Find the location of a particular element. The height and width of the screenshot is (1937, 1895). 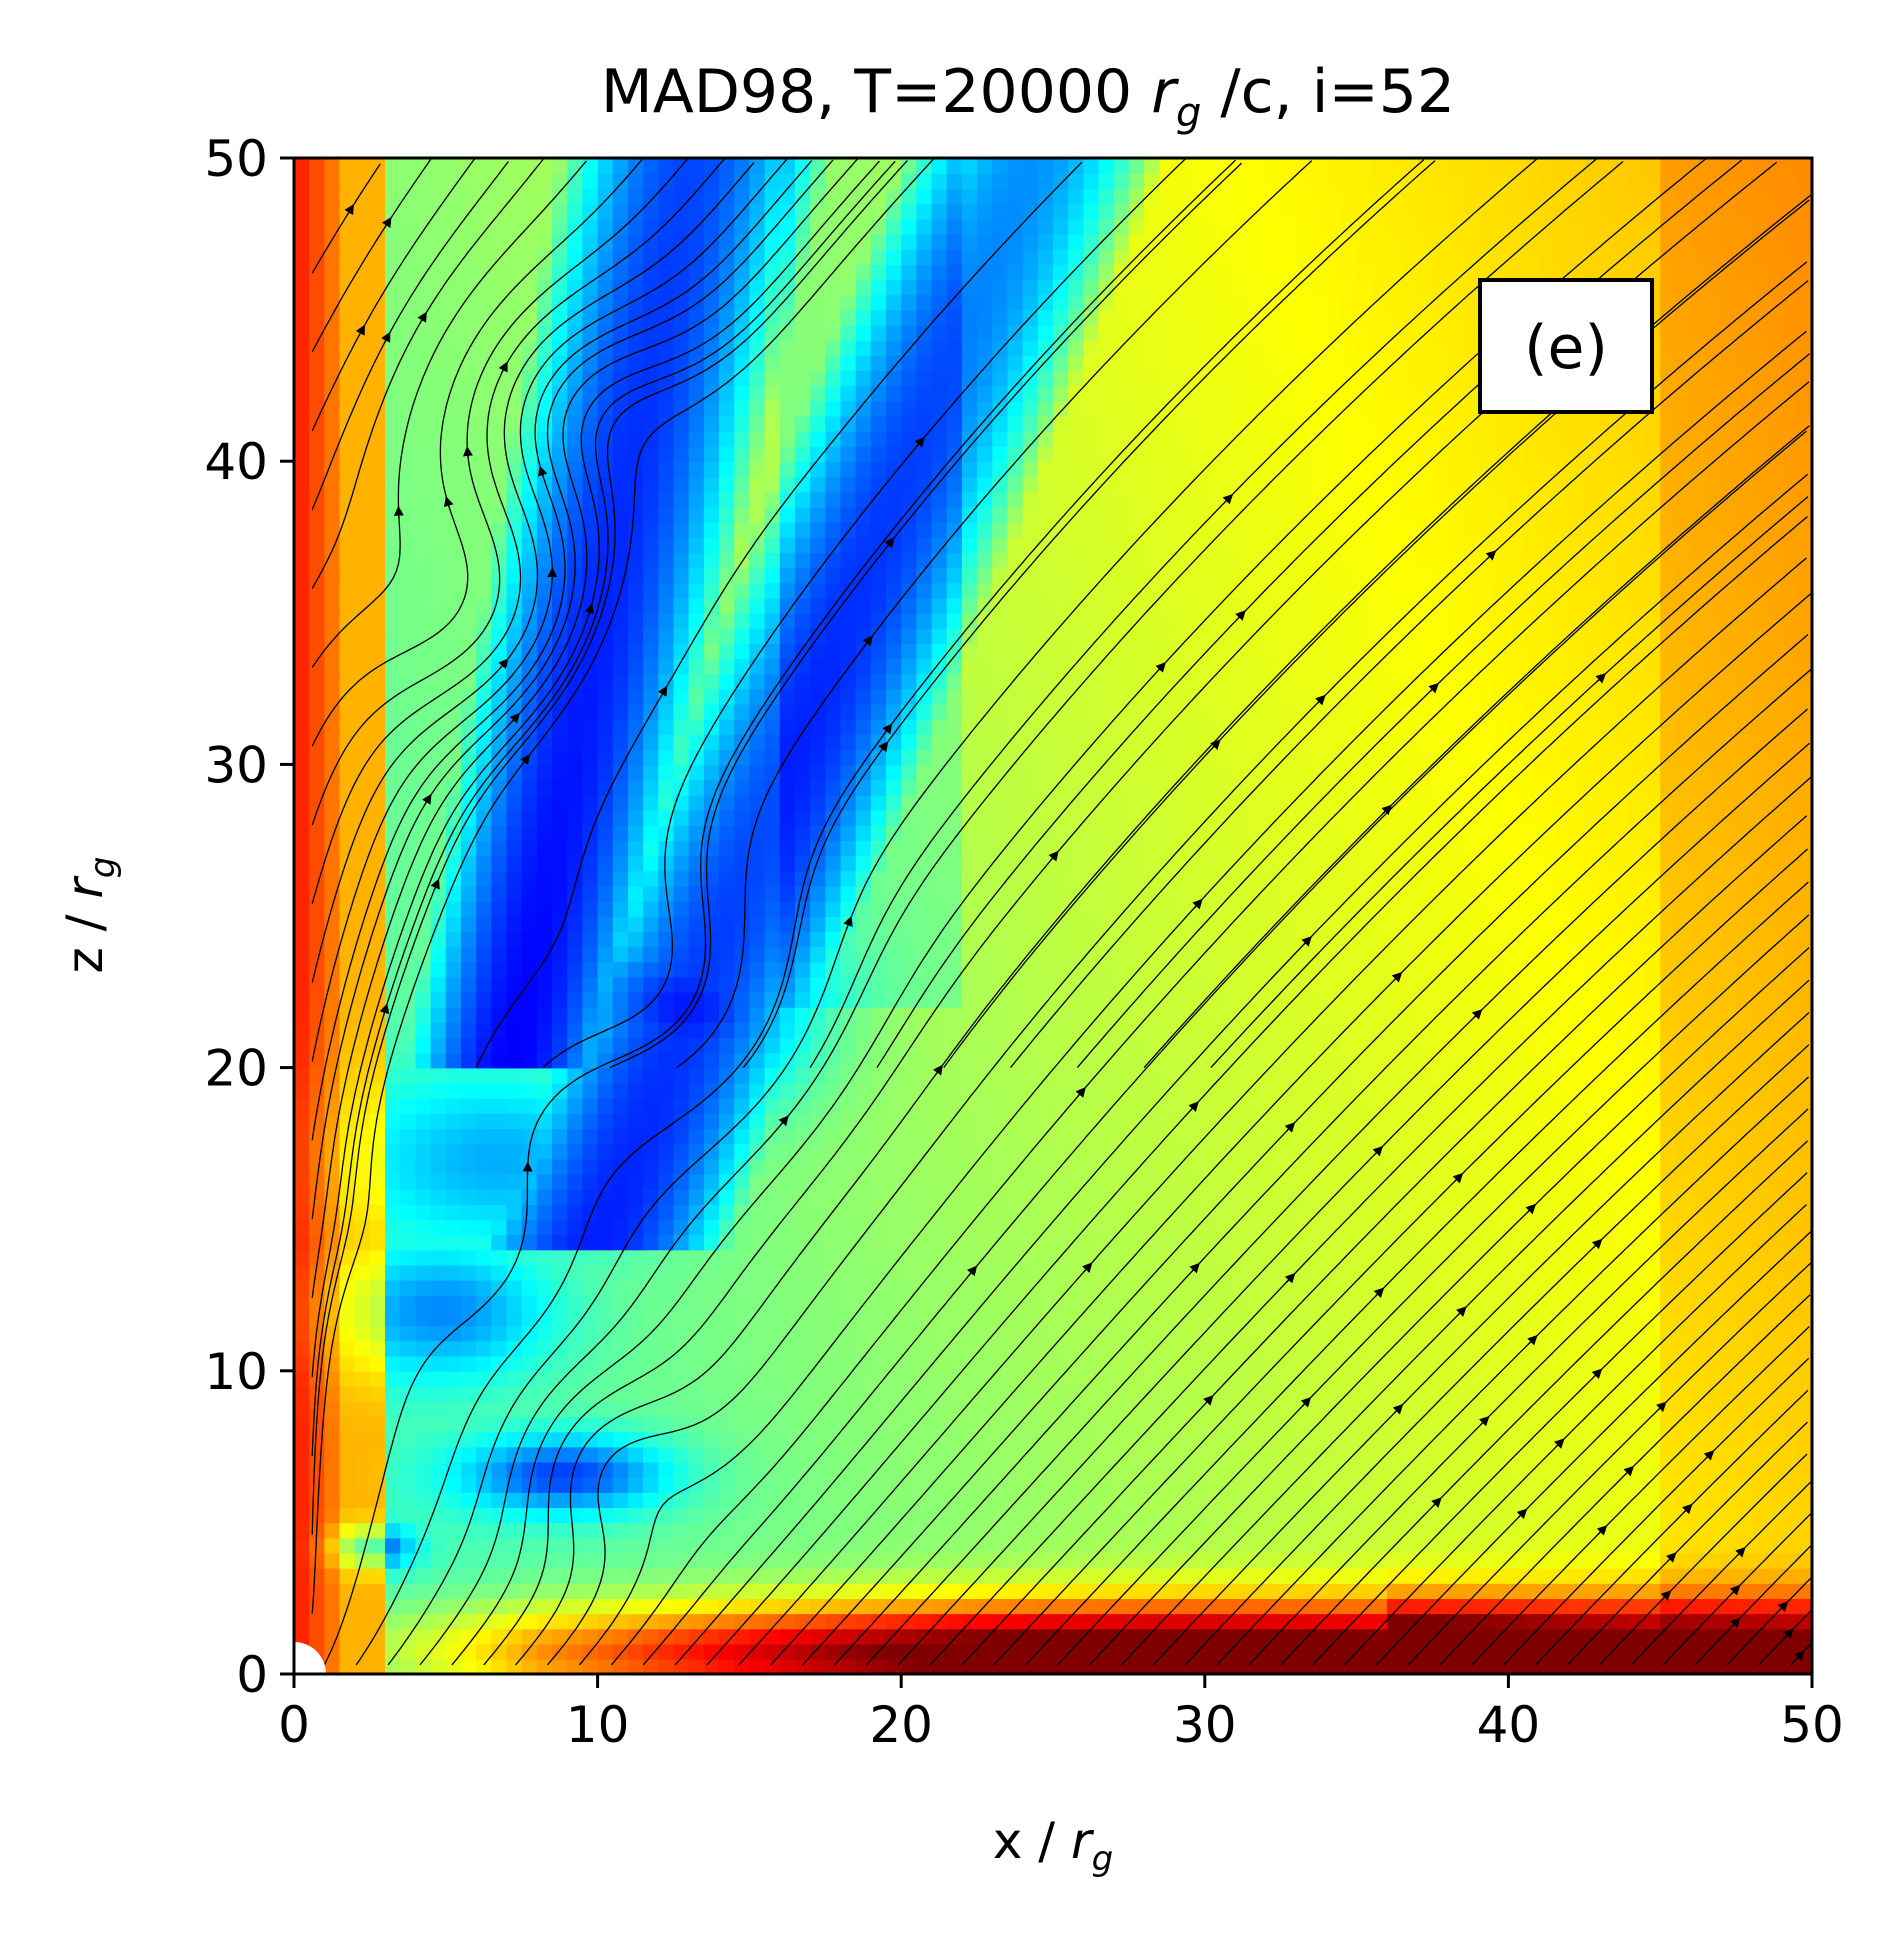

title-subscript: g is located at coordinates (1188, 113).